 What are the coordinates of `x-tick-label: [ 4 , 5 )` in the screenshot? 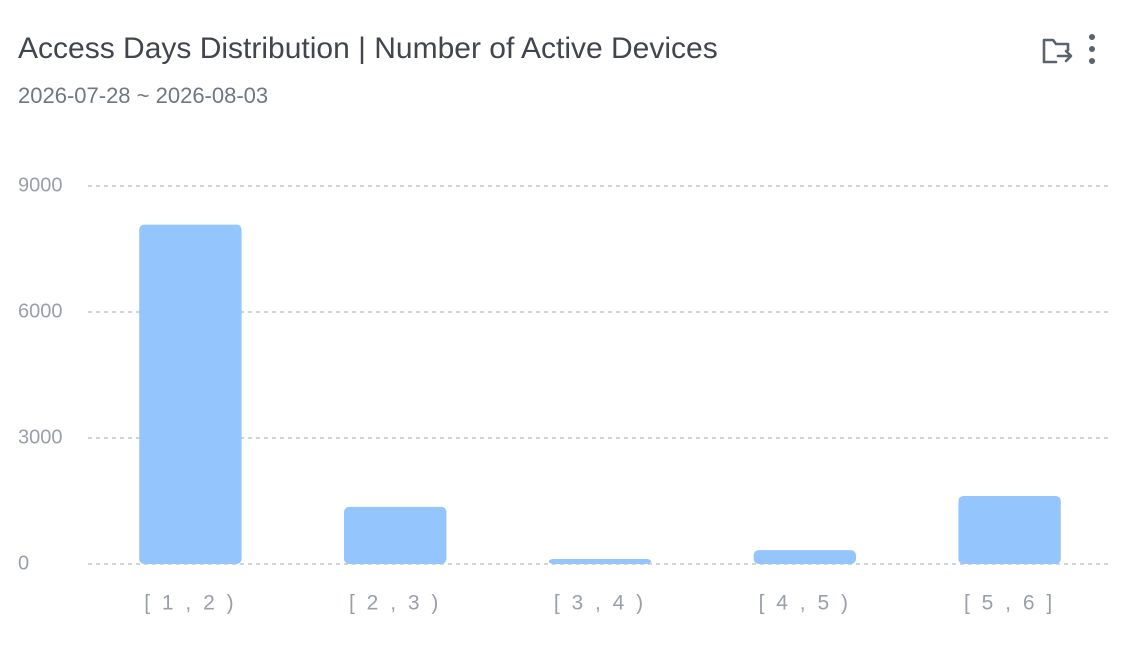 It's located at (805, 603).